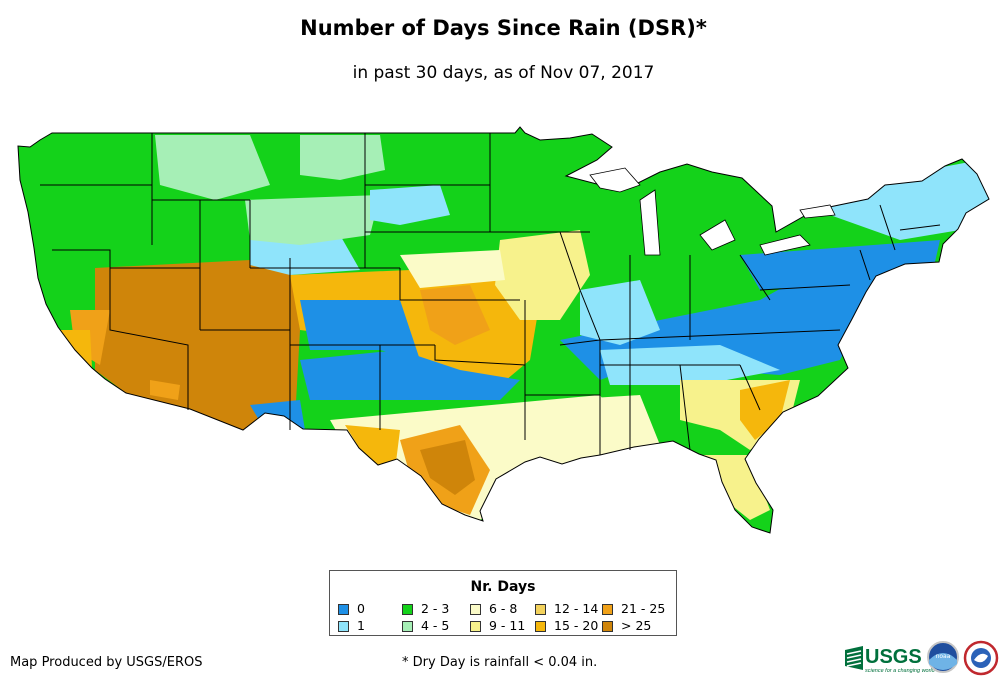 The width and height of the screenshot is (1007, 691). I want to click on legend-title: Nr. Days, so click(503, 587).